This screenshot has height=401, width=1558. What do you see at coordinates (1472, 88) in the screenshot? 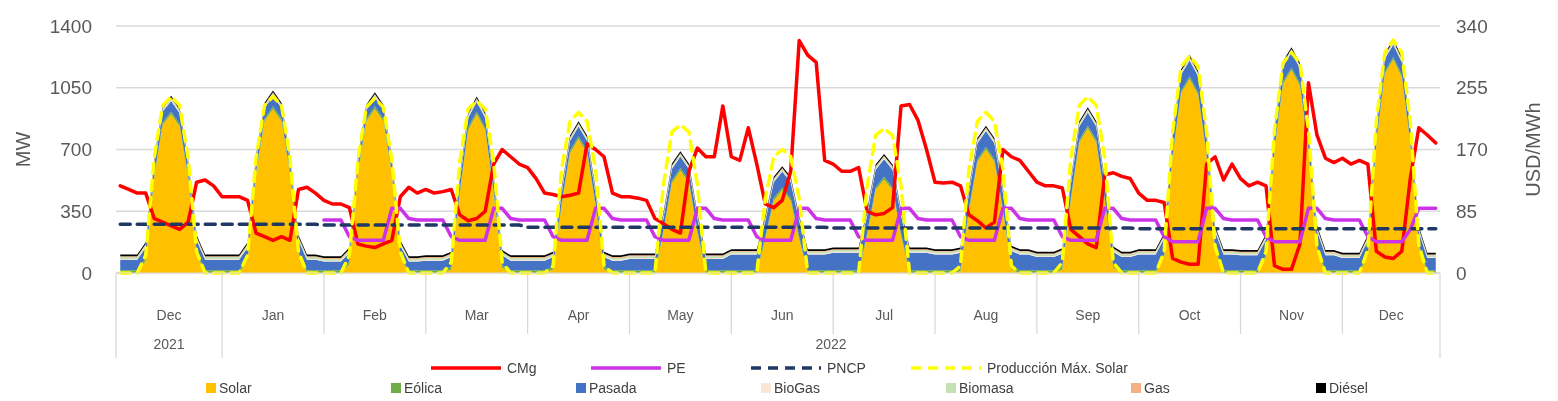
I see `y2-tick-label: 255` at bounding box center [1472, 88].